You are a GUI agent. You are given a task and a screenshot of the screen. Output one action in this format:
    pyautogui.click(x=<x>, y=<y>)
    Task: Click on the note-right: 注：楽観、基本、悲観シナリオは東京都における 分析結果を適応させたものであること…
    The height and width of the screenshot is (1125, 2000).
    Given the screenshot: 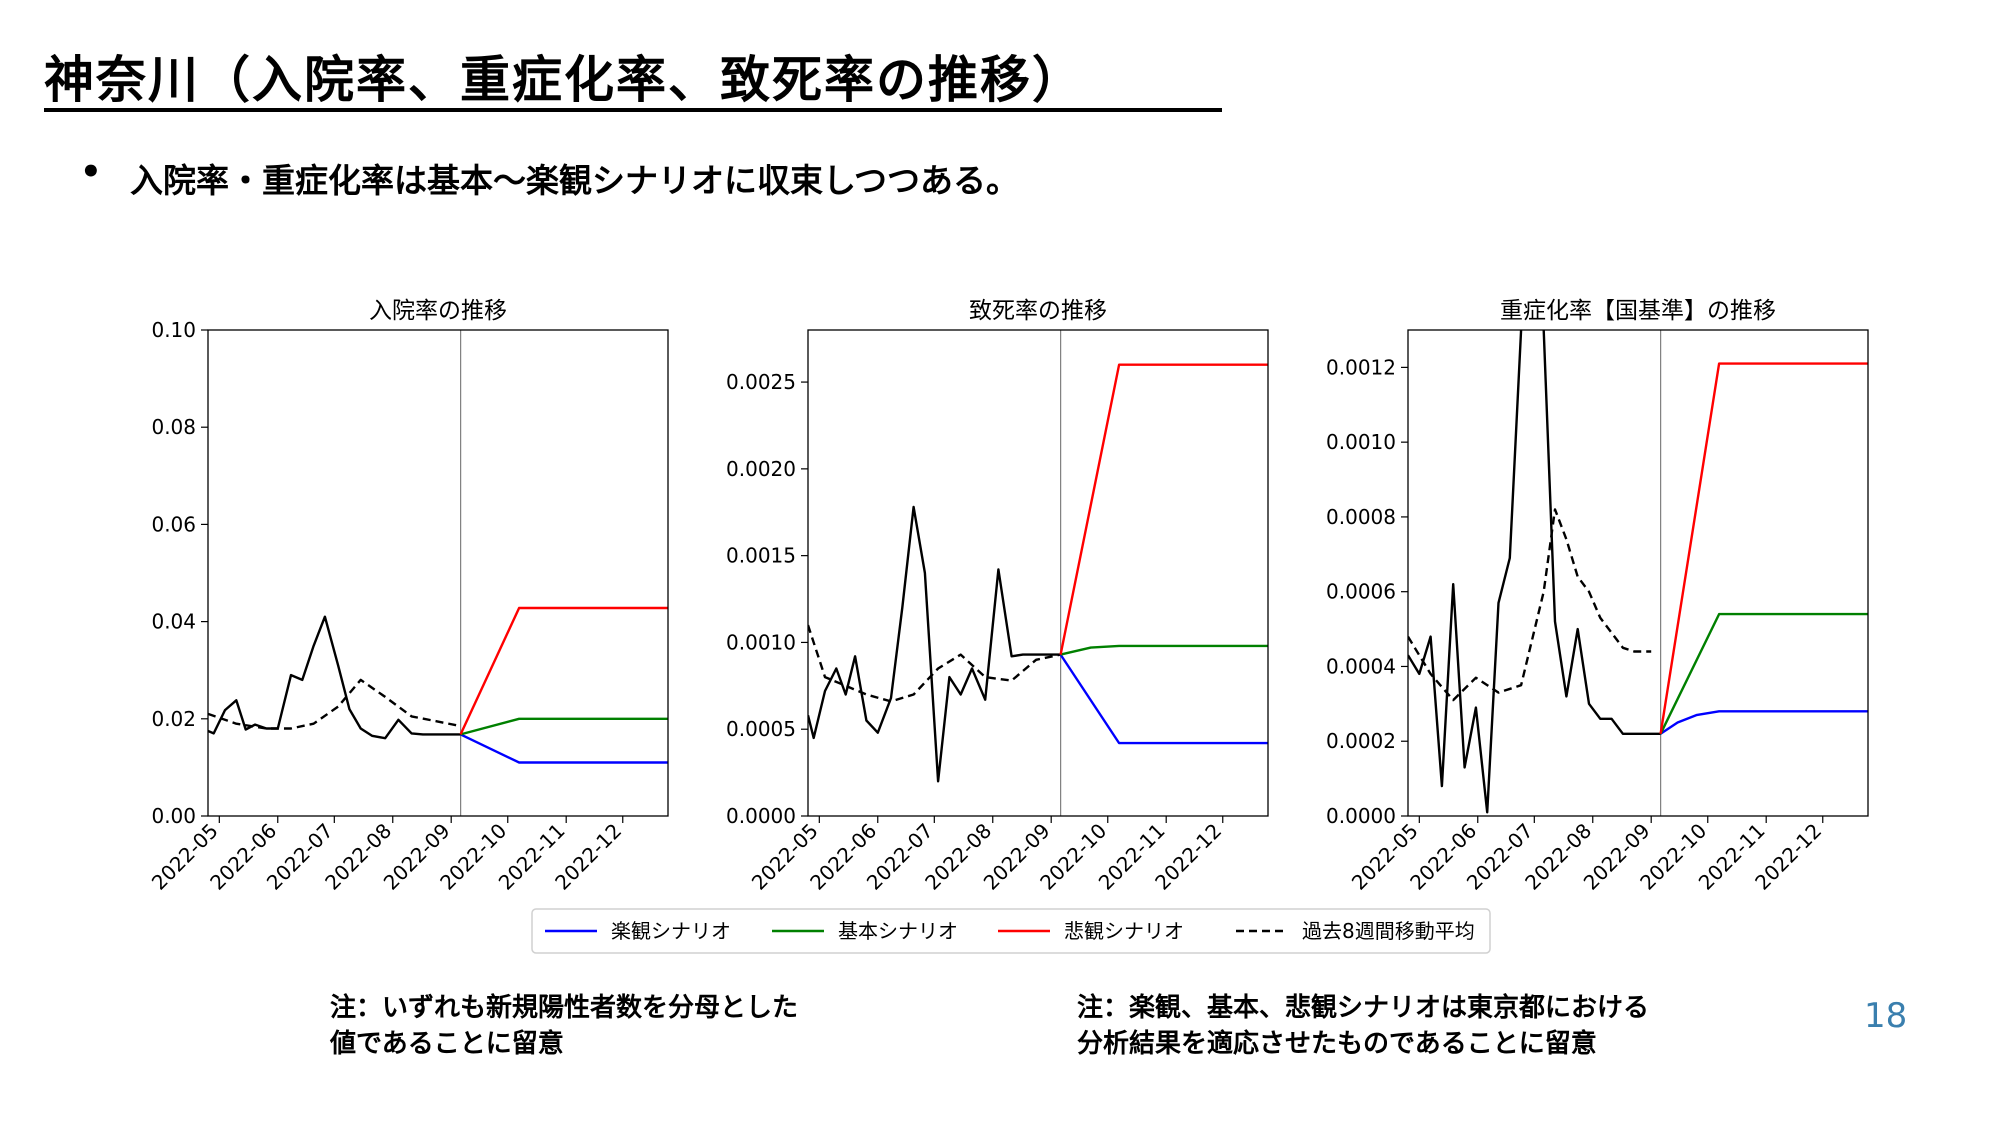 What is the action you would take?
    pyautogui.click(x=1363, y=1026)
    